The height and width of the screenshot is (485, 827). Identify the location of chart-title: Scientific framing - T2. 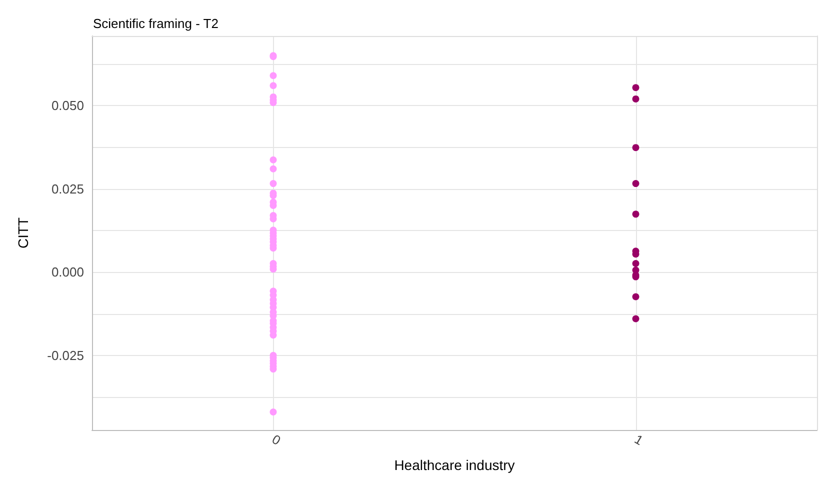
(155, 23).